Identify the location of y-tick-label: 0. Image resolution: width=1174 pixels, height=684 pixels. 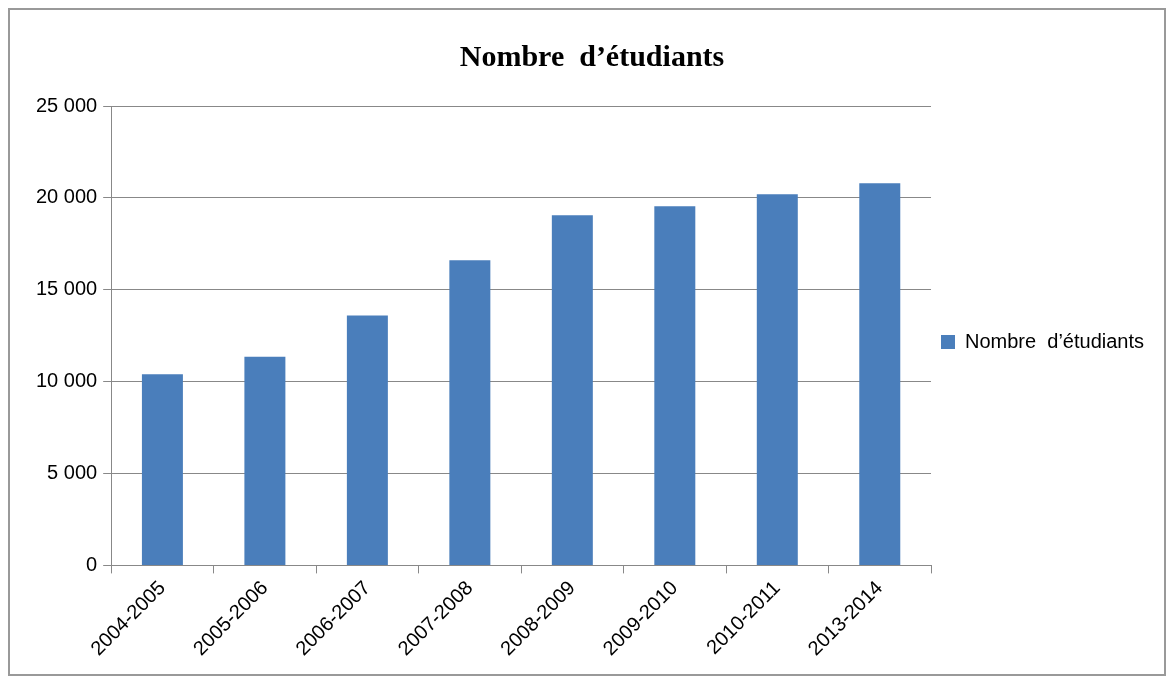
(92, 563).